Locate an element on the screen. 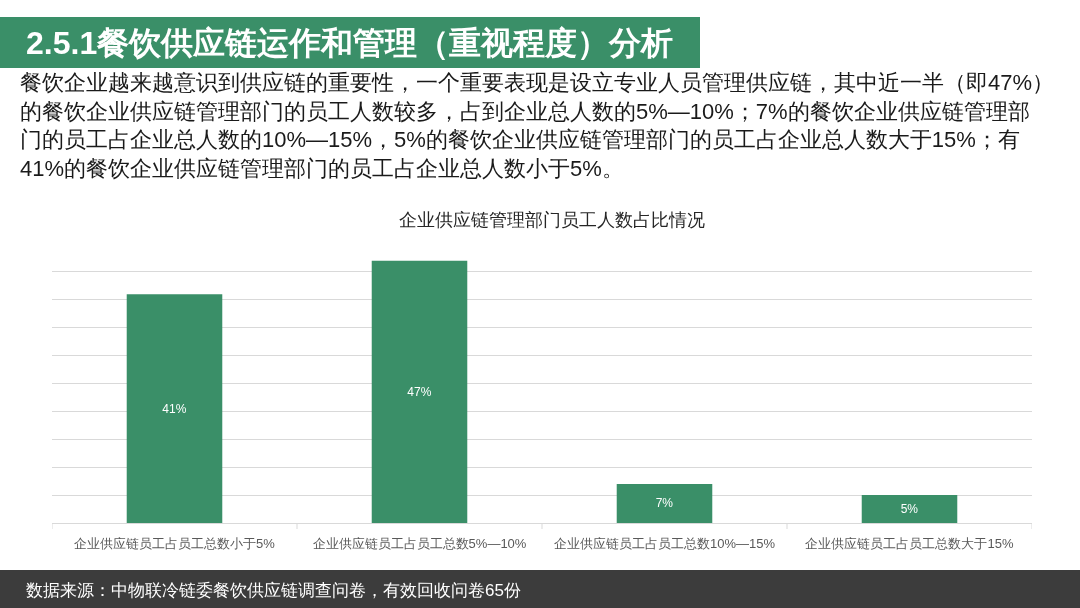 The image size is (1080, 608). data-label: 7% is located at coordinates (664, 503).